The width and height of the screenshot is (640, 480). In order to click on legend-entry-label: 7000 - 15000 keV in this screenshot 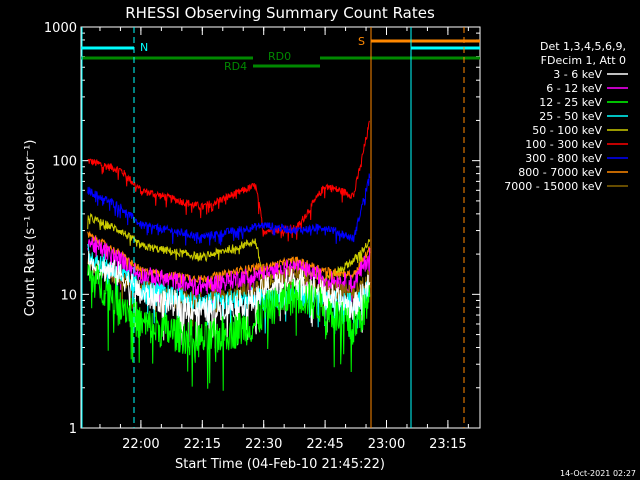, I will do `click(553, 186)`.